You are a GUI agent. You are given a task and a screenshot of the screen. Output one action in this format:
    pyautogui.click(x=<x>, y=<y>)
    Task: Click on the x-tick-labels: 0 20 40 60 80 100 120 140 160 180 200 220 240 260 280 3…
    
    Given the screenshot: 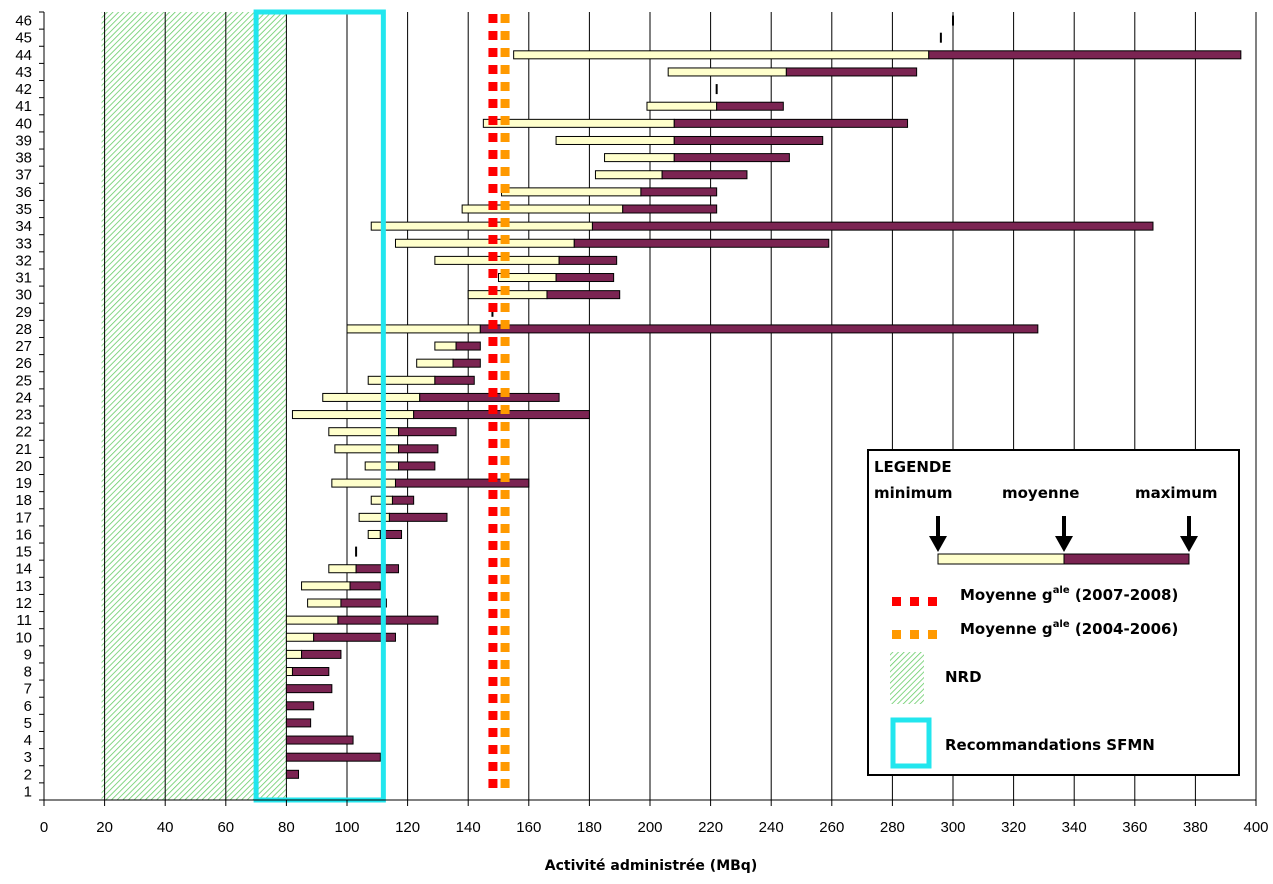 What is the action you would take?
    pyautogui.click(x=654, y=827)
    